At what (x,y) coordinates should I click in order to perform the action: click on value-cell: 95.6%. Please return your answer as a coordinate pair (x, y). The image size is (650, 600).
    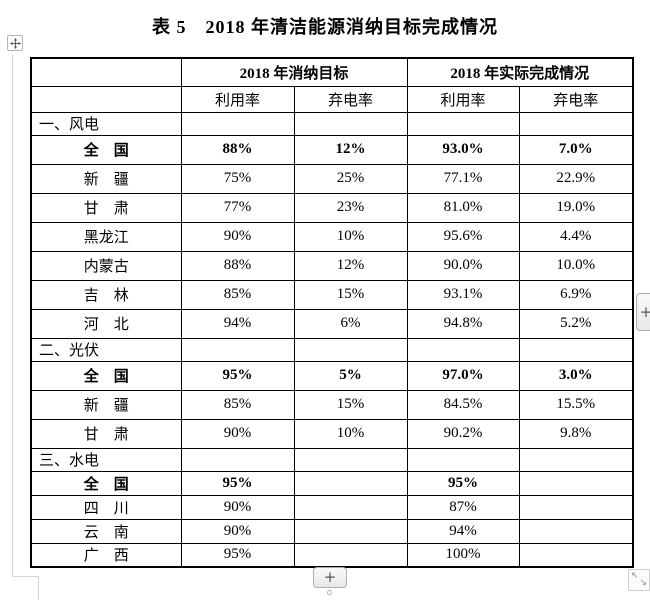
    Looking at the image, I should click on (463, 236).